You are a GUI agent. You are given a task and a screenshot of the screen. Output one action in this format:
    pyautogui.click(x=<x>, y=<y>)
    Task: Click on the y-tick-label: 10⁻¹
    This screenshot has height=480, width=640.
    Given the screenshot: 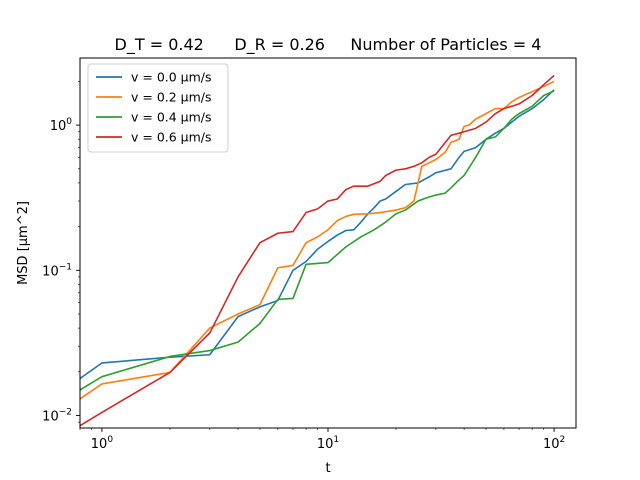 What is the action you would take?
    pyautogui.click(x=57, y=270)
    